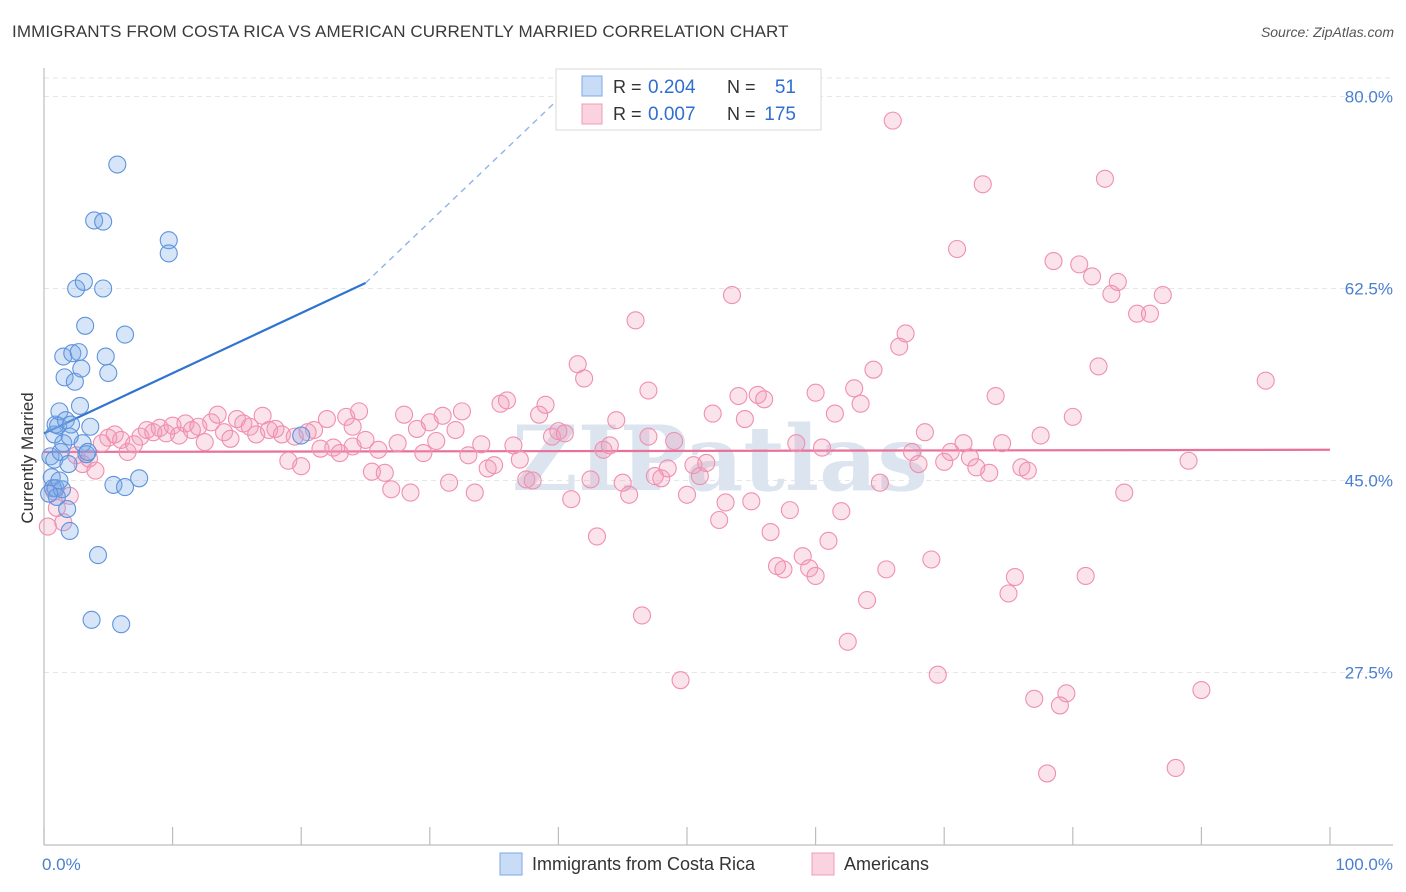 The width and height of the screenshot is (1406, 892). Describe the element at coordinates (475, 179) in the screenshot. I see `costa-rica-trend-extension` at that location.